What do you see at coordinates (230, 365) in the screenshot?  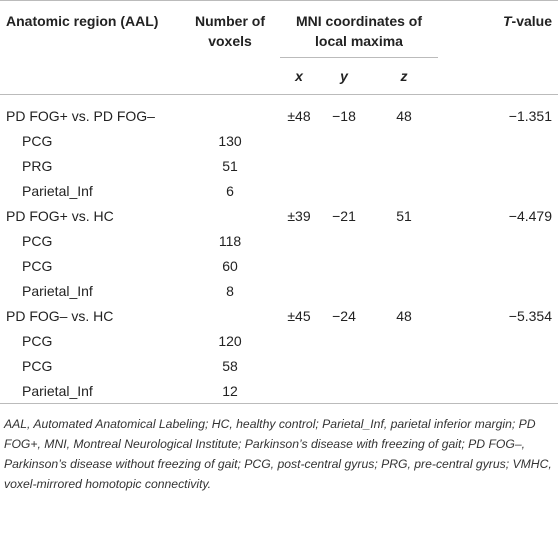 I see `voxel-count: 58` at bounding box center [230, 365].